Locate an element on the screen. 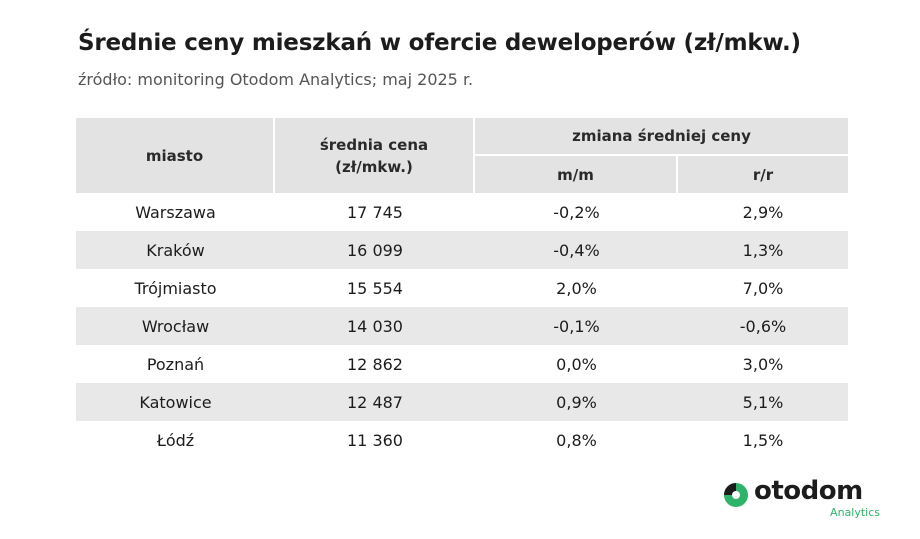 The image size is (920, 539). table-row: Łódź 11 360 0,8% 1,5% is located at coordinates (462, 440).